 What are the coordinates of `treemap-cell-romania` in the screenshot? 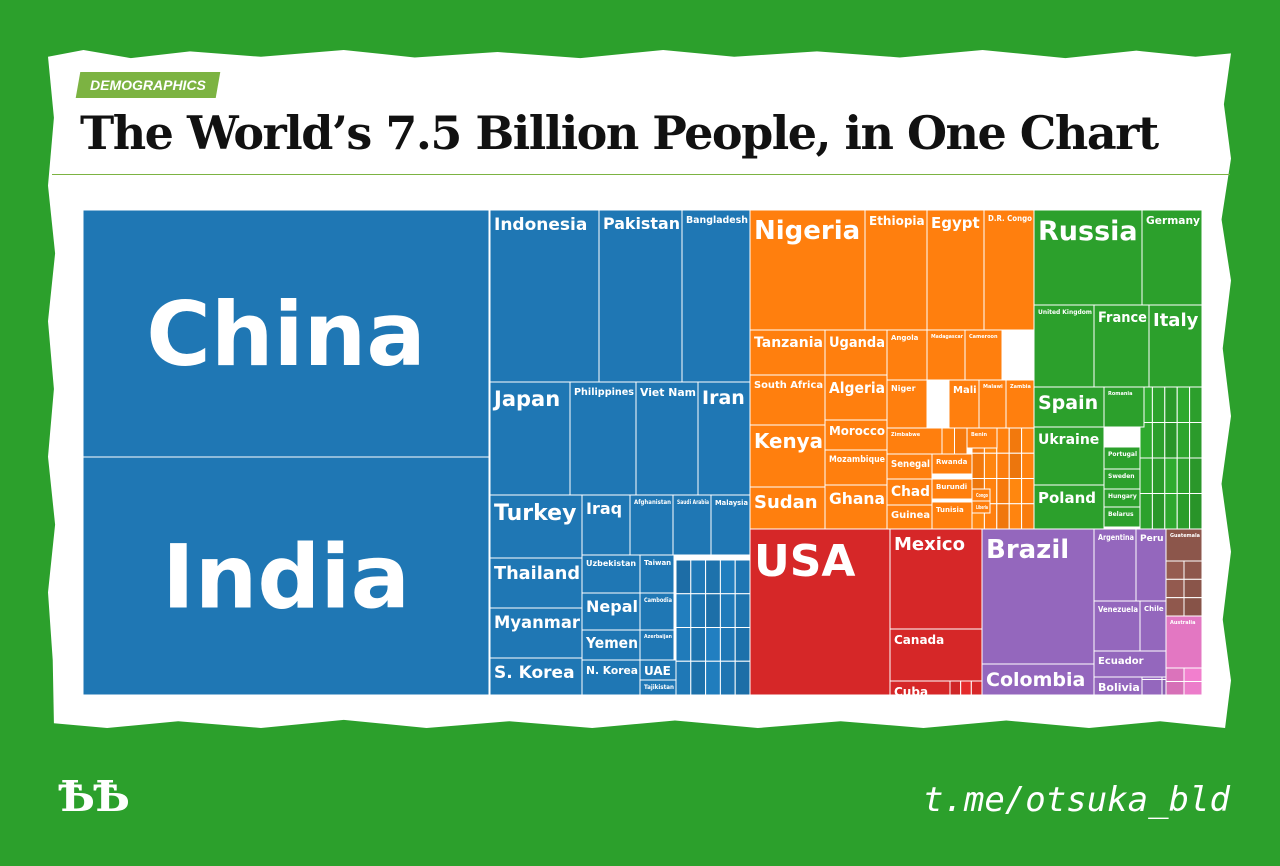 It's located at (1124, 407).